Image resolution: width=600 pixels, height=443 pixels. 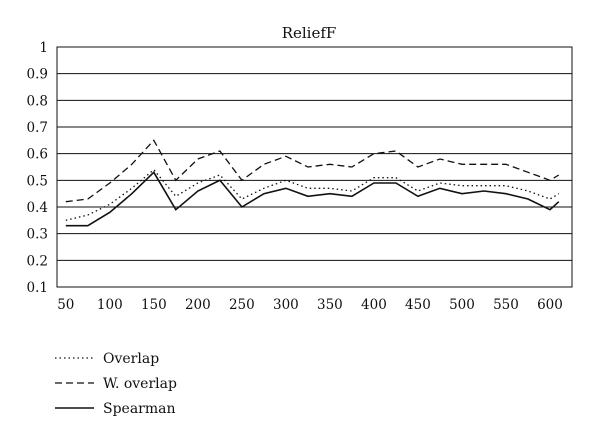 I want to click on y-tick-label: 0.7, so click(x=37, y=128).